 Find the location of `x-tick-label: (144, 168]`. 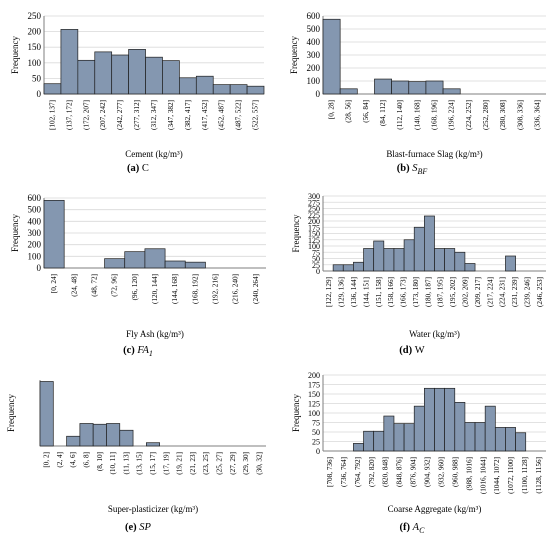

x-tick-label: (144, 168] is located at coordinates (175, 289).